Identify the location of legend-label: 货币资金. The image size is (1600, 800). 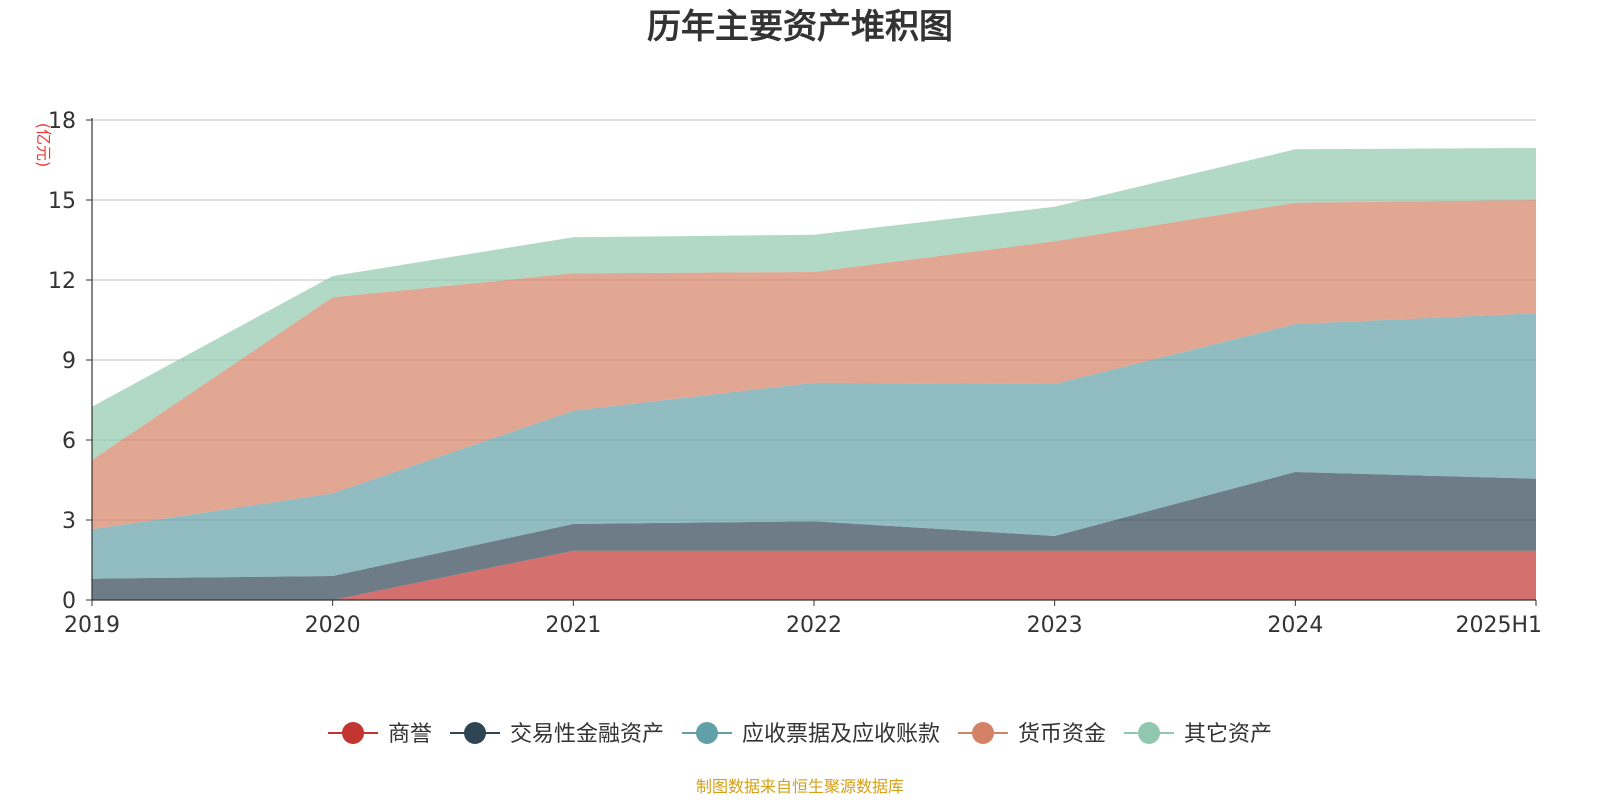
(1062, 734).